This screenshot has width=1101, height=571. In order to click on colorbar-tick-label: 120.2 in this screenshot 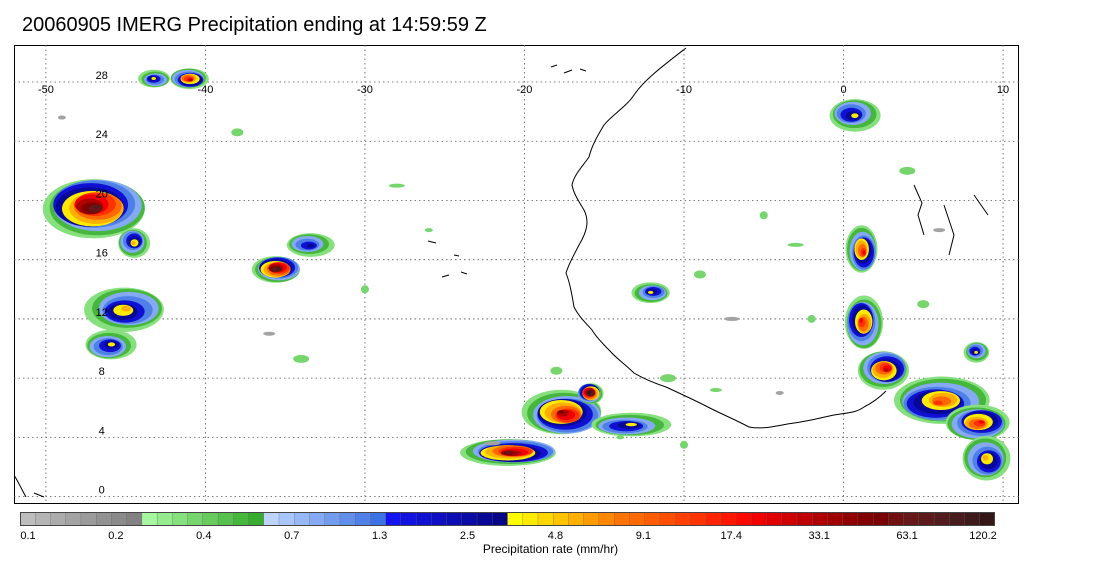, I will do `click(983, 536)`.